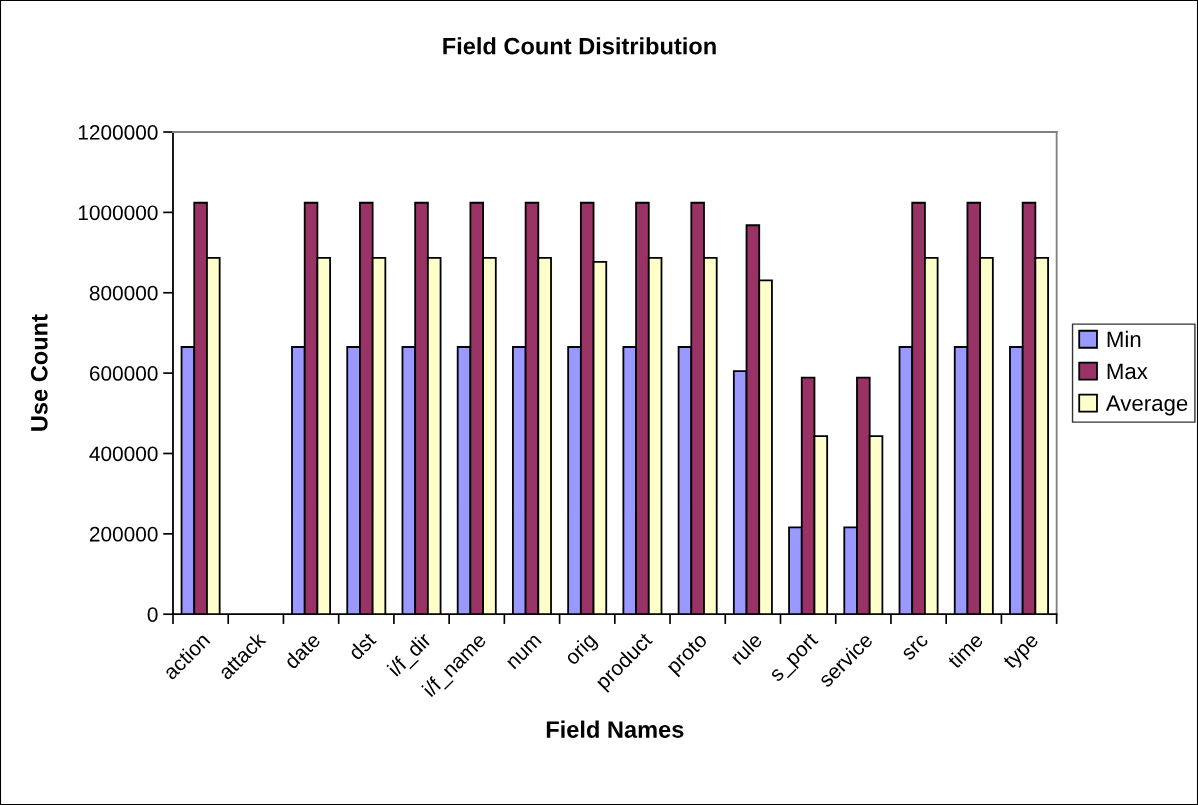  I want to click on x-tick-label: rule, so click(746, 648).